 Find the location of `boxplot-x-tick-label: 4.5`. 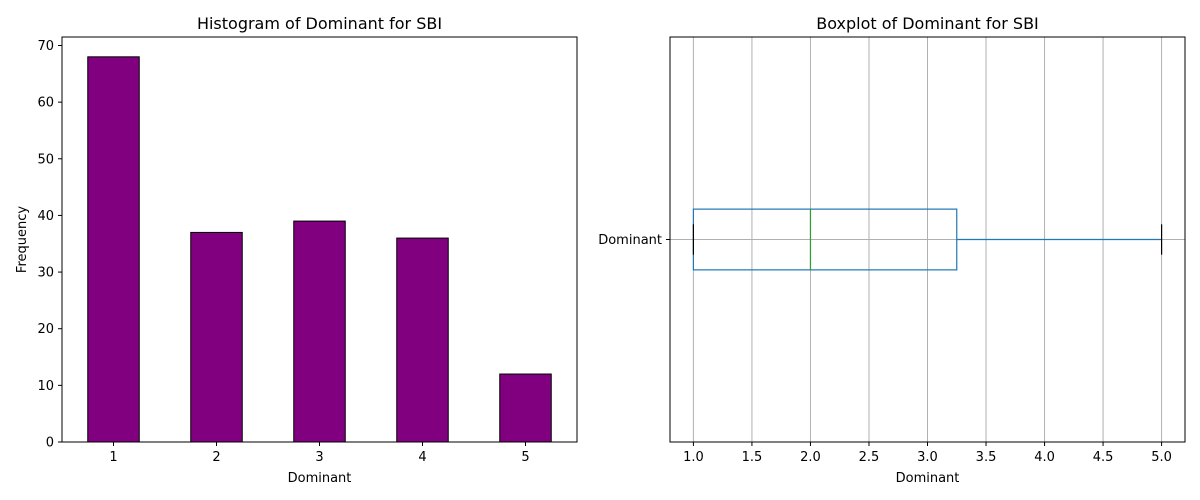

boxplot-x-tick-label: 4.5 is located at coordinates (1103, 457).